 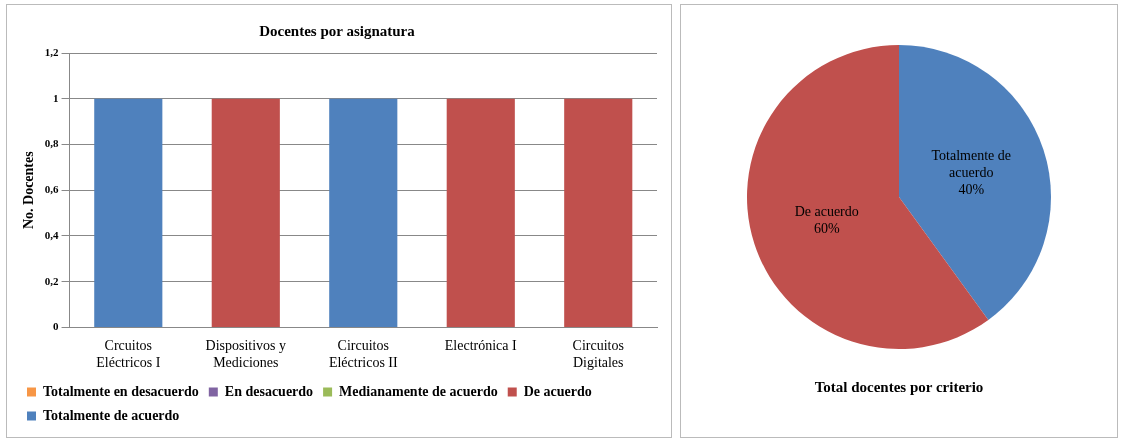 What do you see at coordinates (557, 391) in the screenshot?
I see `legend-label: De acuerdo` at bounding box center [557, 391].